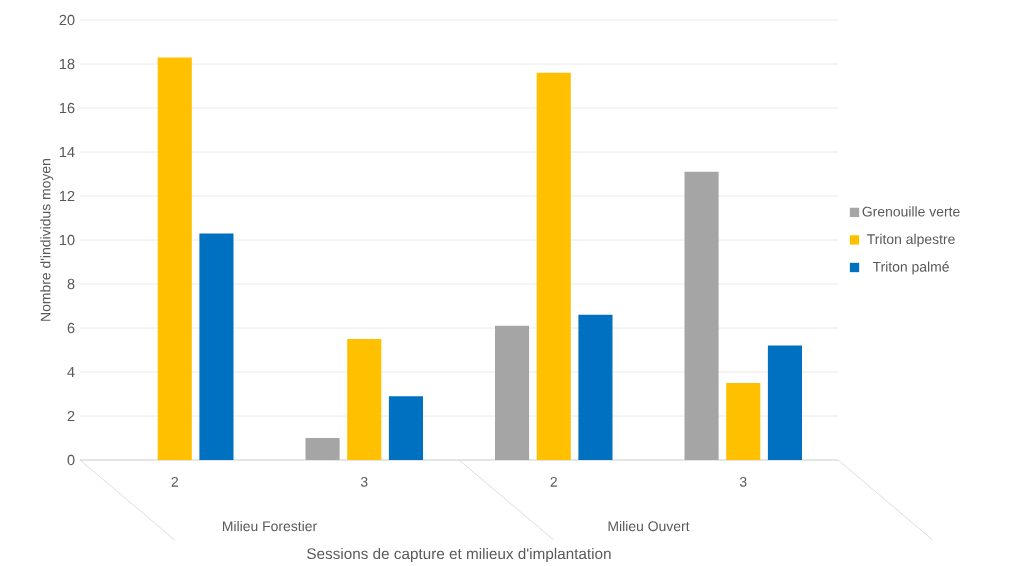 The image size is (1027, 566). Describe the element at coordinates (67, 108) in the screenshot. I see `y-tick-label: 16` at that location.